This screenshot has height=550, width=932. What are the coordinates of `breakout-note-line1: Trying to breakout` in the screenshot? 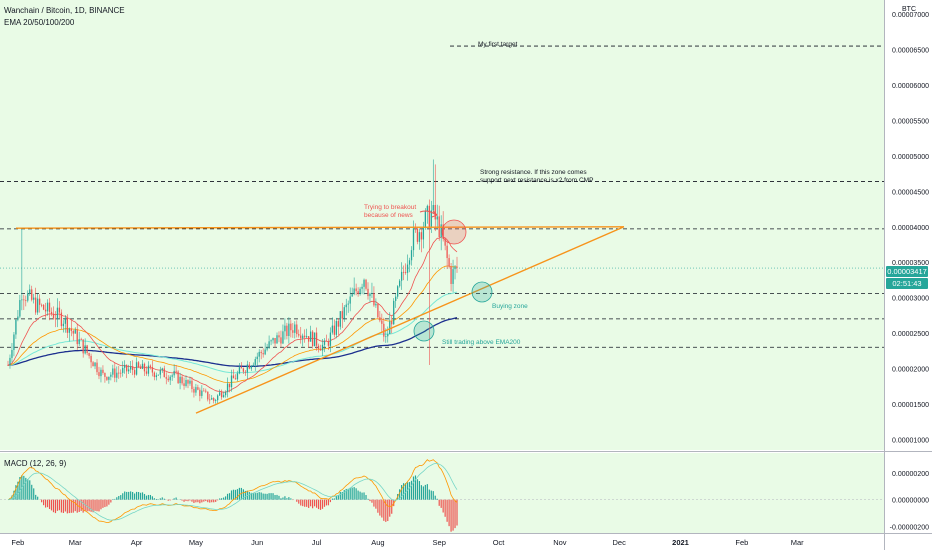 It's located at (390, 207).